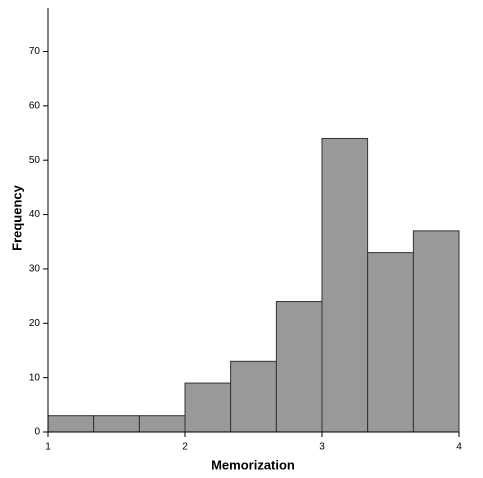 The image size is (483, 478). I want to click on y-axis-title: Frequency, so click(16, 217).